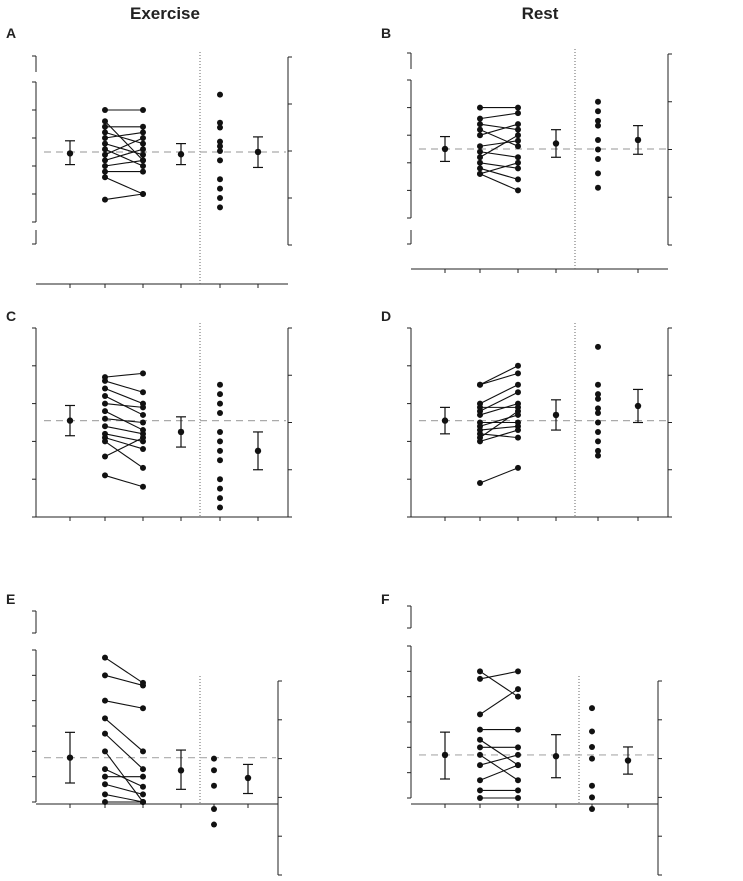 This screenshot has height=881, width=743. What do you see at coordinates (149, 156) in the screenshot?
I see `panel-A: A` at bounding box center [149, 156].